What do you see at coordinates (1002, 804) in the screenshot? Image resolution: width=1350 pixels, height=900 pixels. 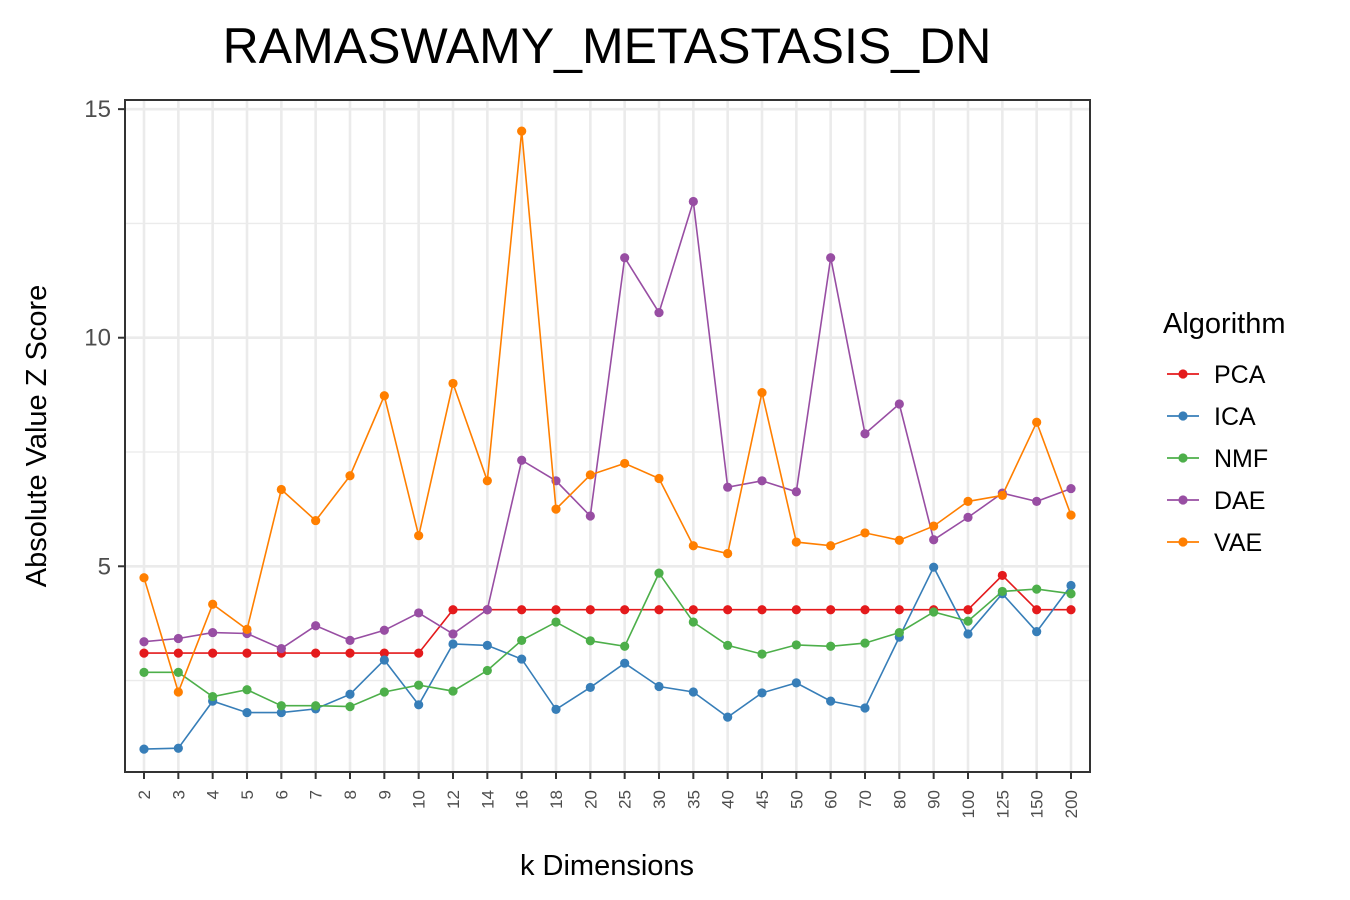 I see `x-tick-label: 125` at bounding box center [1002, 804].